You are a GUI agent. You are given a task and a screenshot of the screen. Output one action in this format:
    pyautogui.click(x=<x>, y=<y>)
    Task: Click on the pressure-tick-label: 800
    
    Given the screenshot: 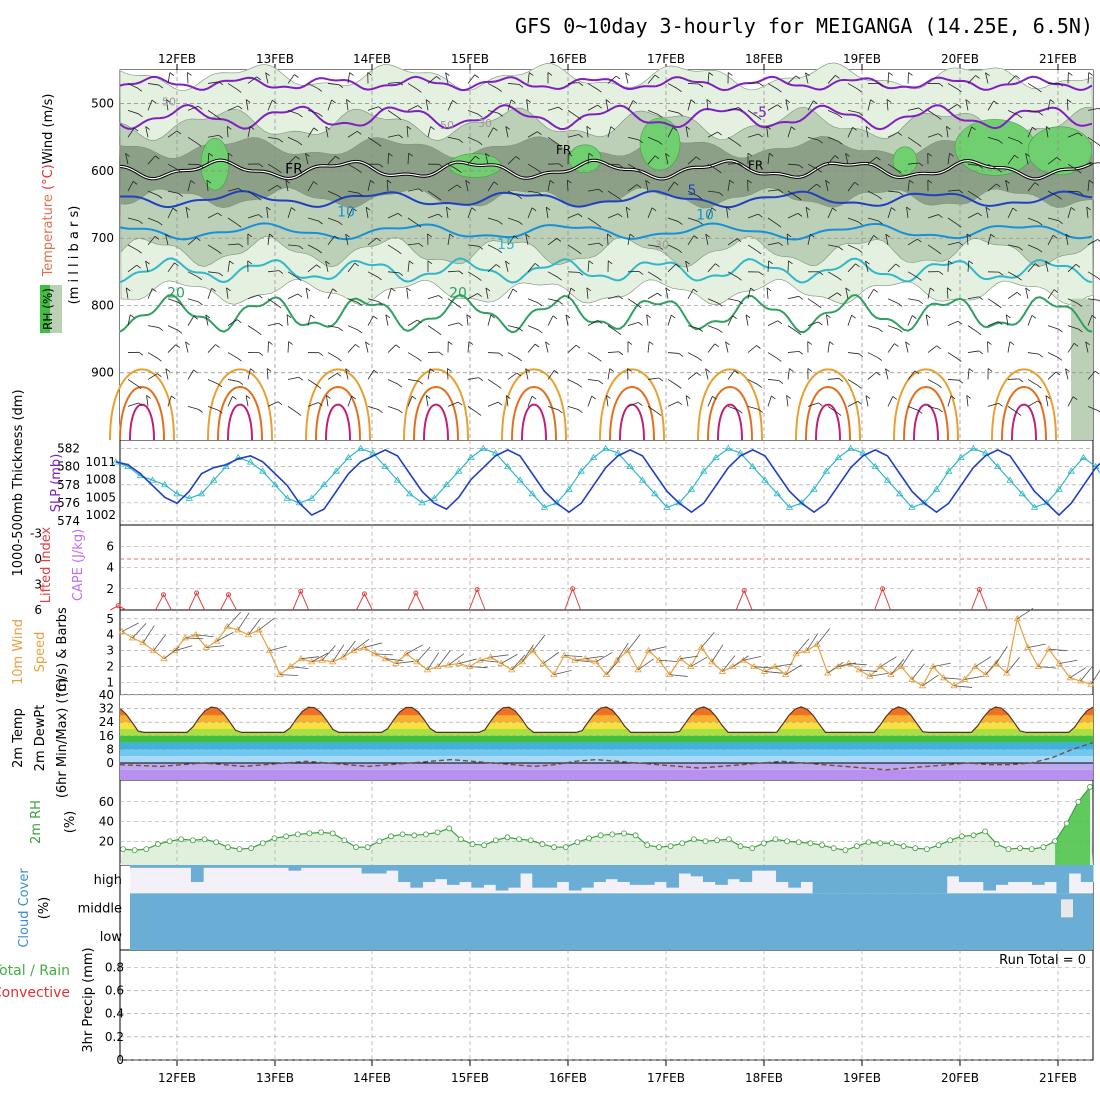 What is the action you would take?
    pyautogui.click(x=102, y=305)
    